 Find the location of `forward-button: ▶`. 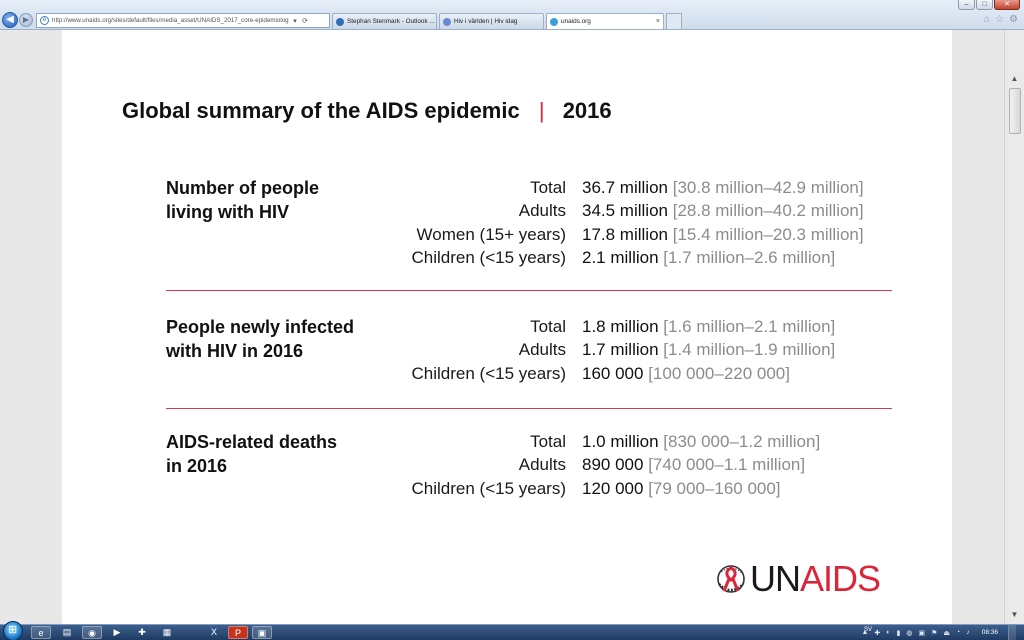

forward-button: ▶ is located at coordinates (26, 20).